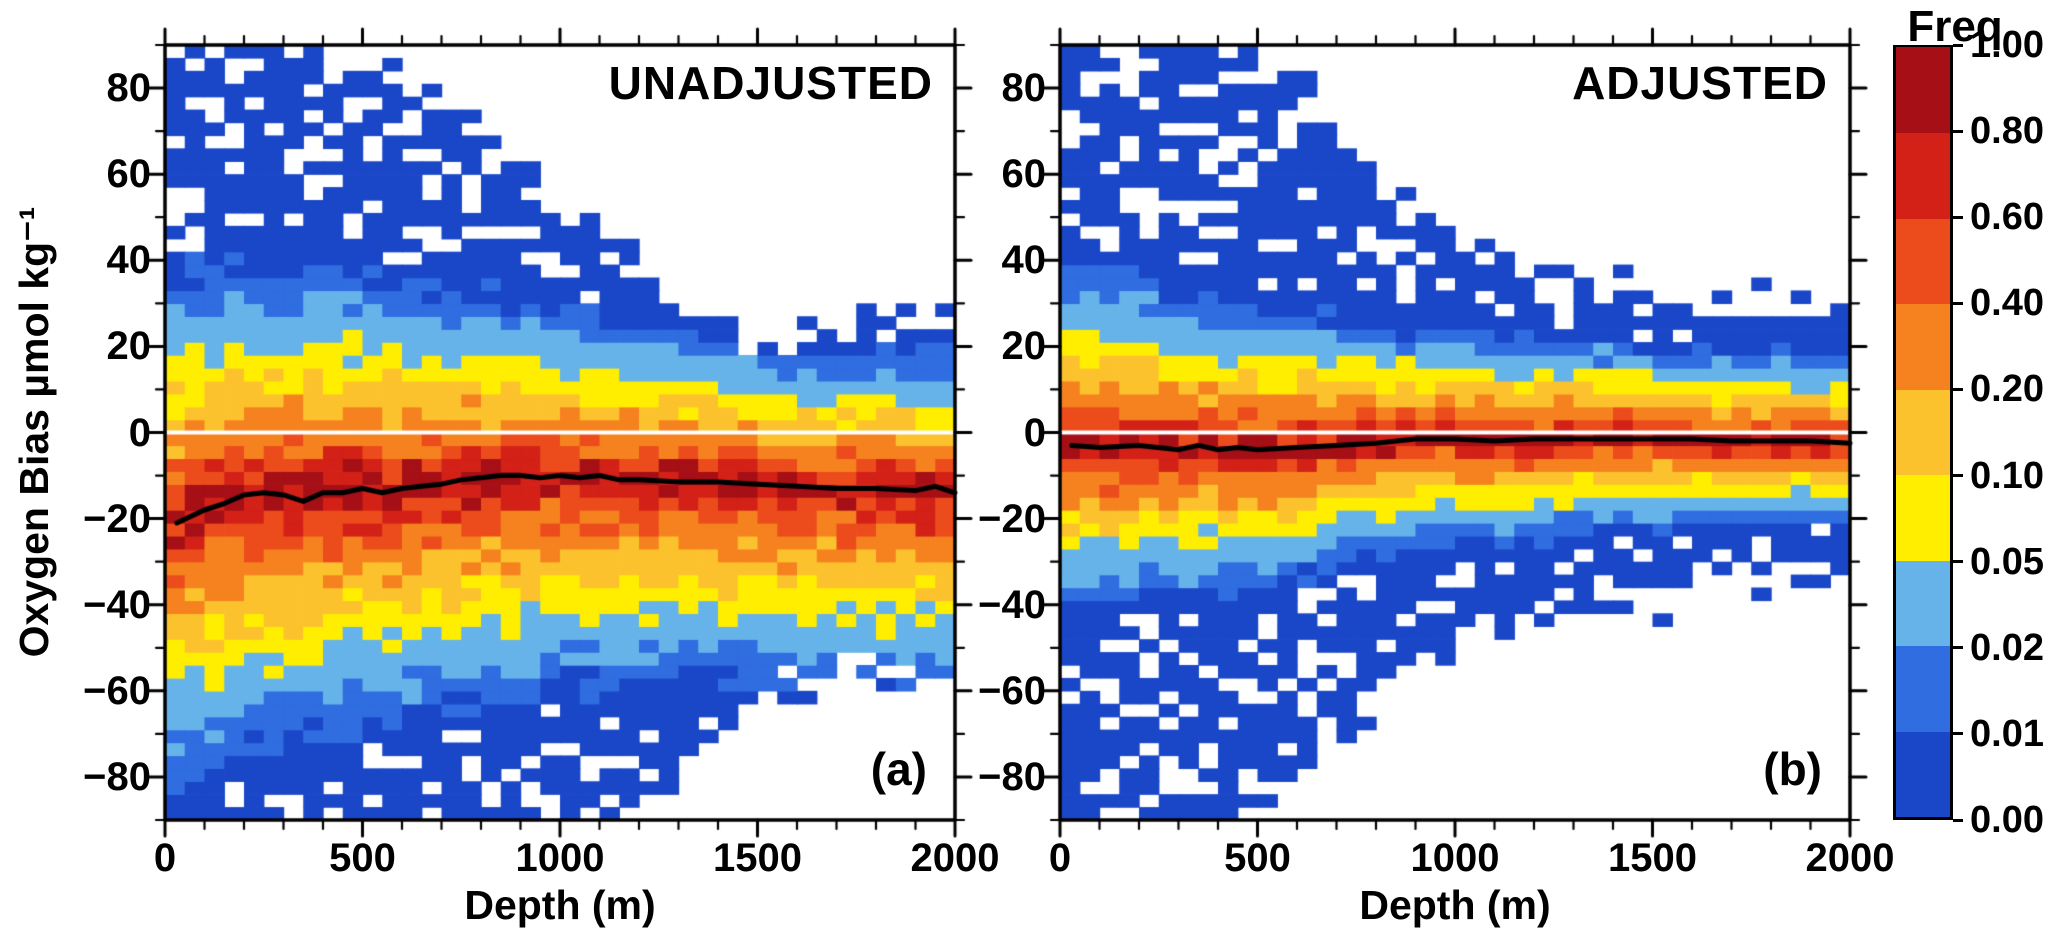  What do you see at coordinates (2007, 389) in the screenshot?
I see `colorbar-level-label: 0.20` at bounding box center [2007, 389].